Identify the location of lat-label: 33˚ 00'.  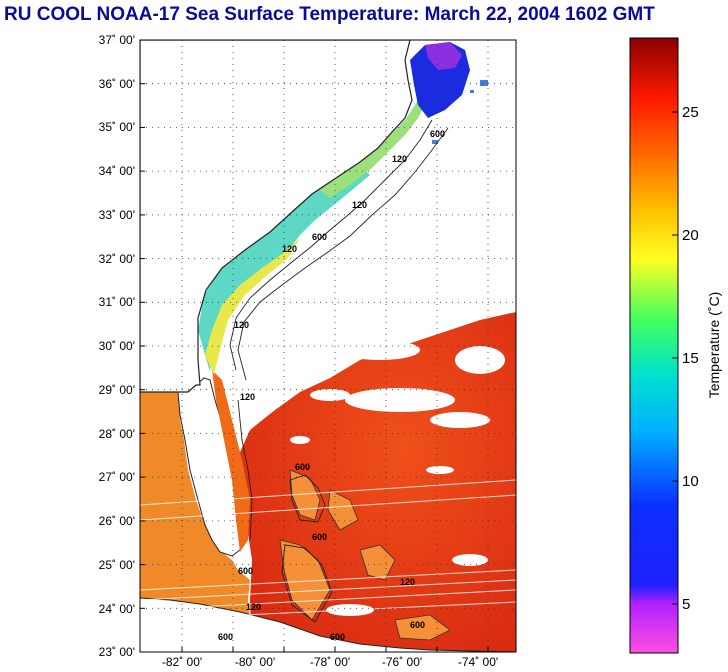
(117, 215).